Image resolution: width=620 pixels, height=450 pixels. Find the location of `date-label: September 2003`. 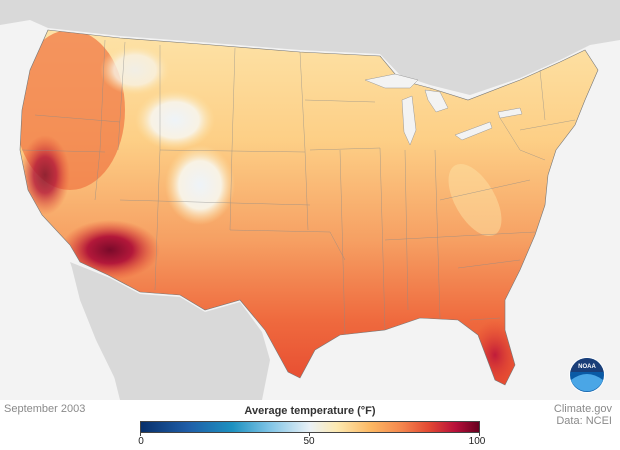

date-label: September 2003 is located at coordinates (45, 409).